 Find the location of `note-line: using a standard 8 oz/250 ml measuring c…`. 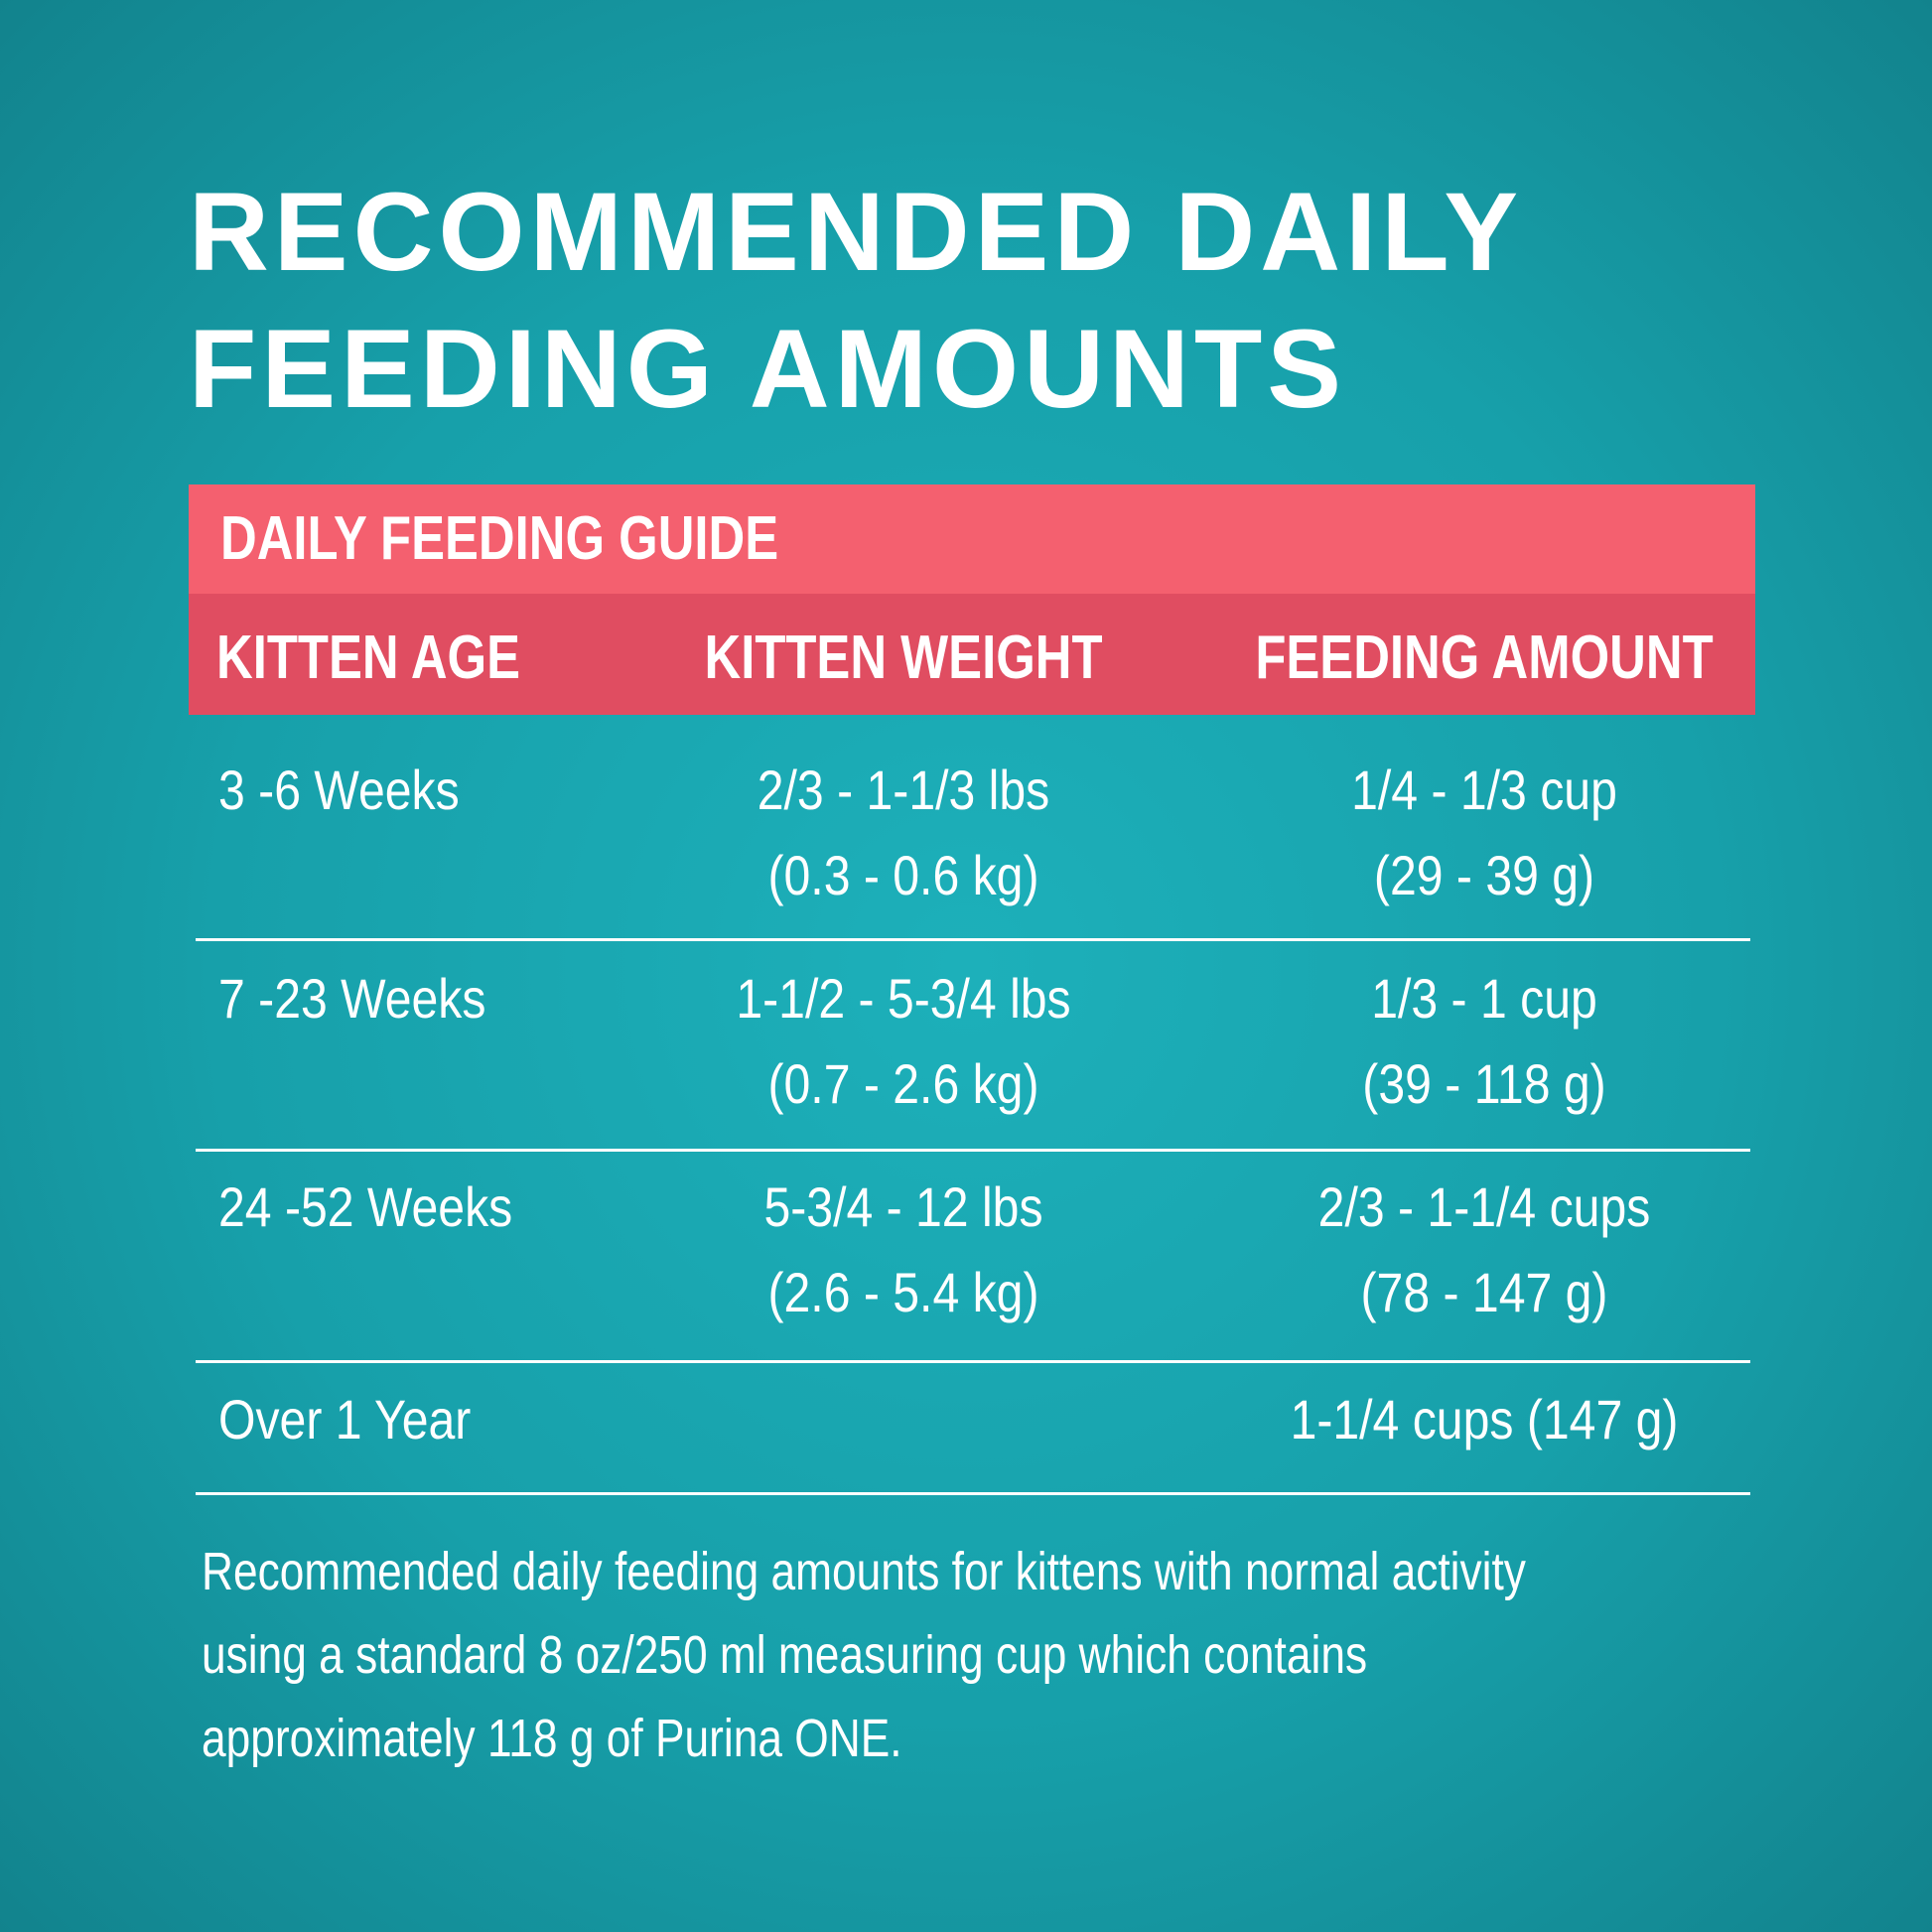

note-line: using a standard 8 oz/250 ml measuring c… is located at coordinates (785, 1655).